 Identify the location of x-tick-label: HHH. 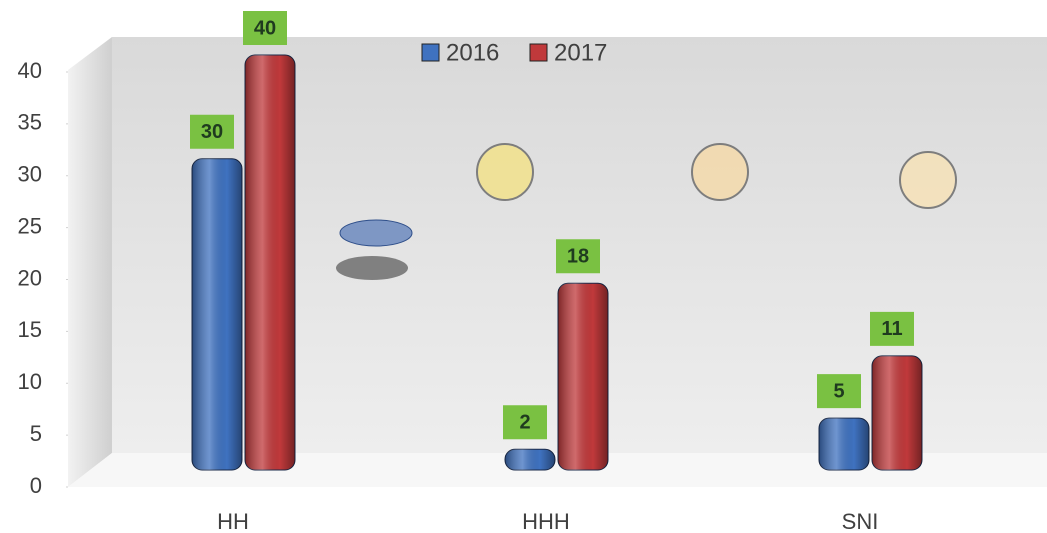
(546, 521).